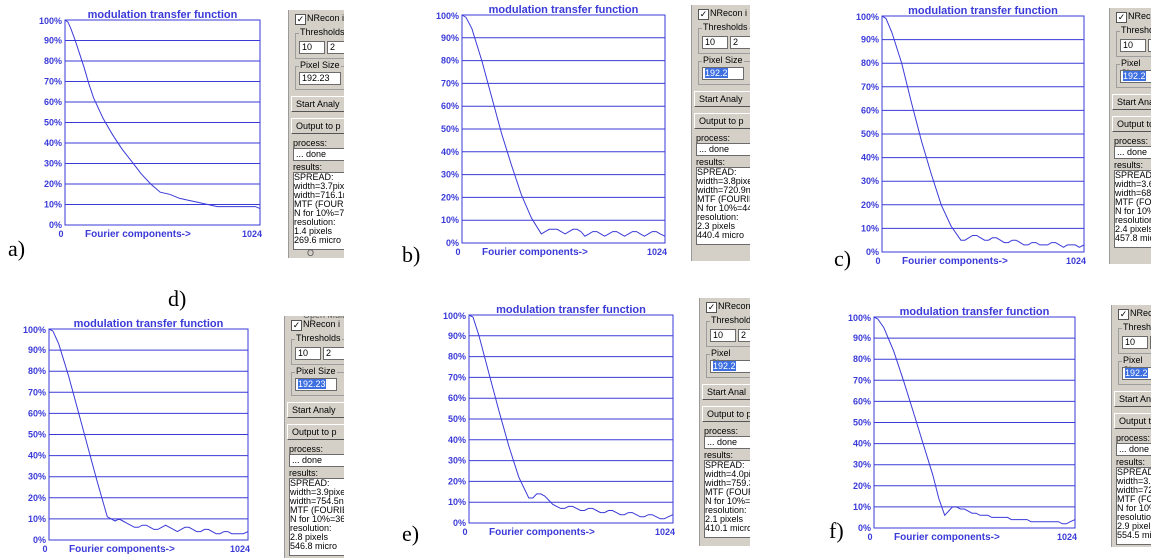 This screenshot has width=1151, height=558. I want to click on extra-button-label: Open Mult, so click(323, 318).